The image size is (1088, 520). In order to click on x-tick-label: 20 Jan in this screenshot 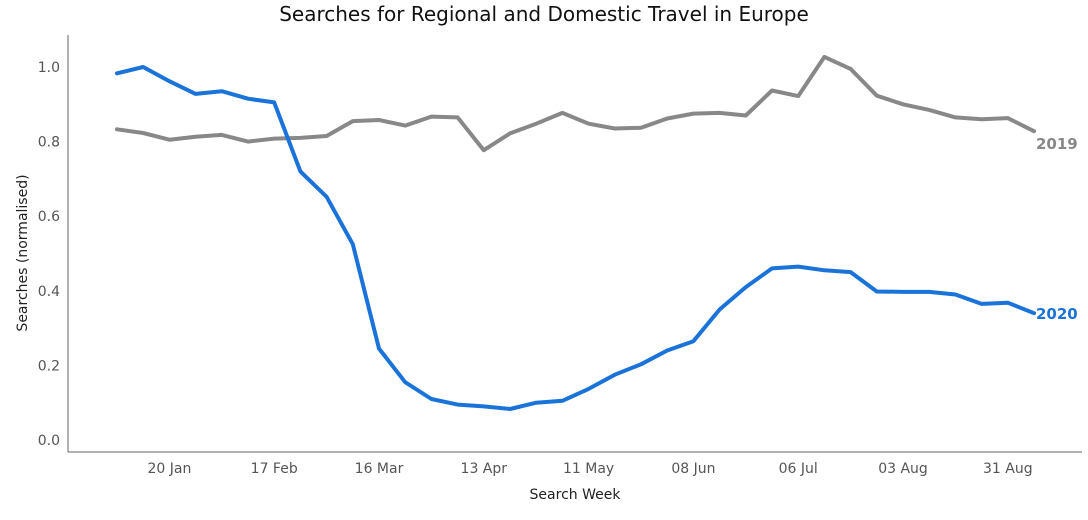, I will do `click(169, 469)`.